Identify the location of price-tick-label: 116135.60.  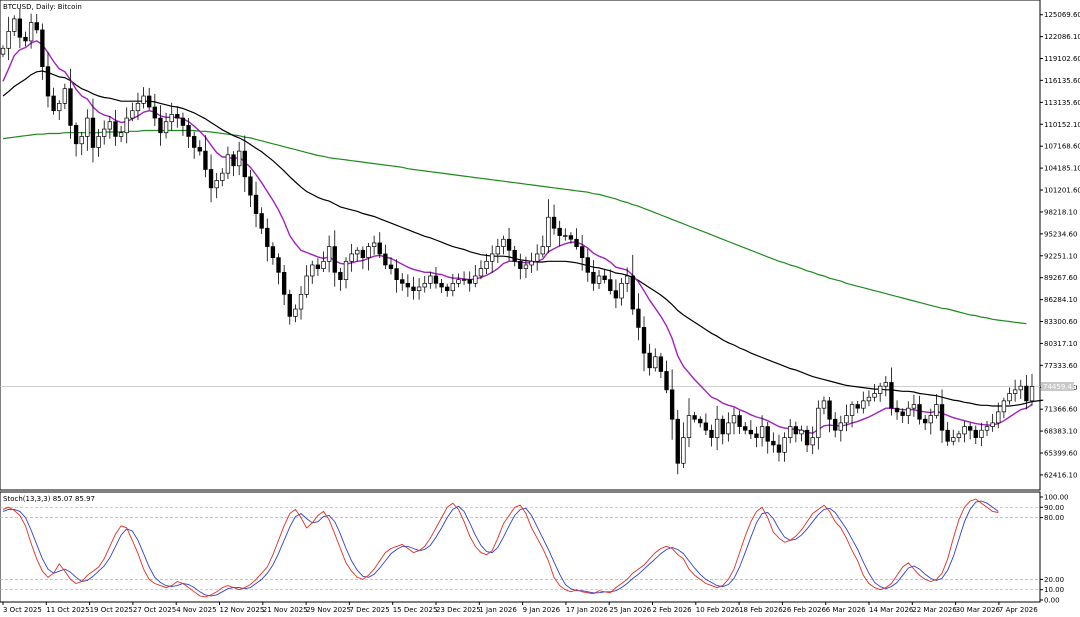
(1062, 81).